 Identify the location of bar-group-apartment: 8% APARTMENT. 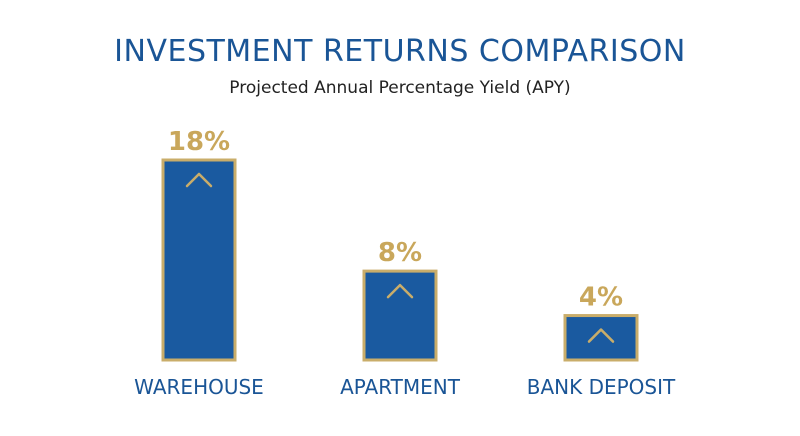
(400, 318).